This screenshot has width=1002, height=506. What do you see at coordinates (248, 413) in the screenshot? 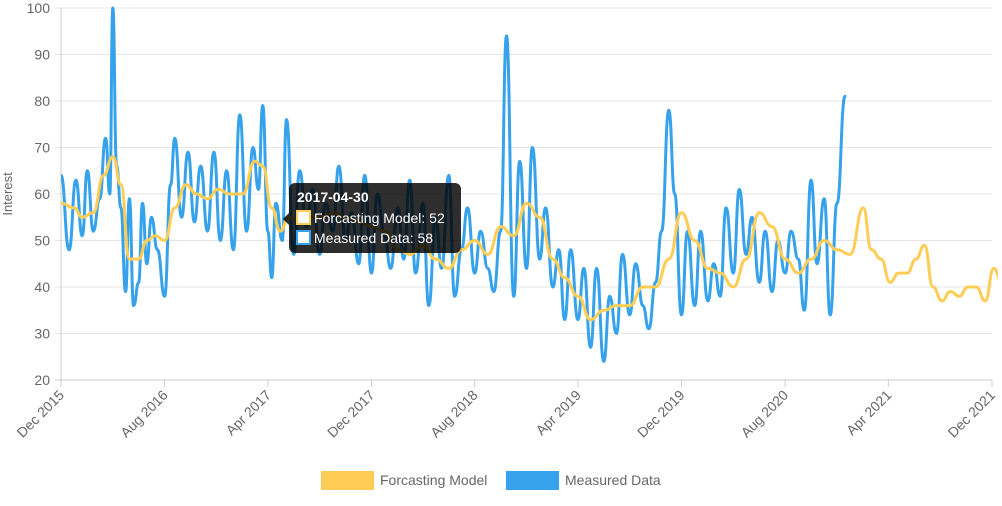
I see `x-tick-label: Apr 2017` at bounding box center [248, 413].